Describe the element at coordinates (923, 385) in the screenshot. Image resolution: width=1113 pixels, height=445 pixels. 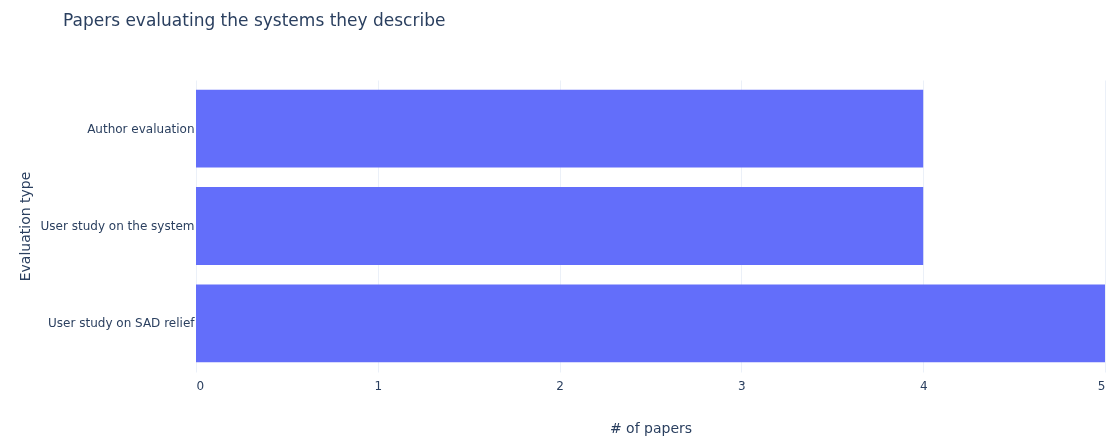
I see `x-tick-label: 4` at that location.